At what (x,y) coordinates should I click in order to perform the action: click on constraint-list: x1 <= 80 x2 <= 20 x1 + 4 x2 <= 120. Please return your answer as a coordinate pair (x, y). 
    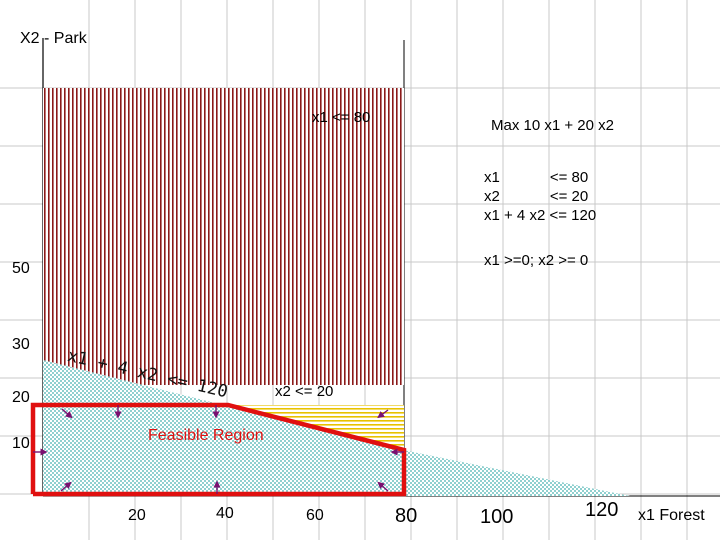
    Looking at the image, I should click on (540, 196).